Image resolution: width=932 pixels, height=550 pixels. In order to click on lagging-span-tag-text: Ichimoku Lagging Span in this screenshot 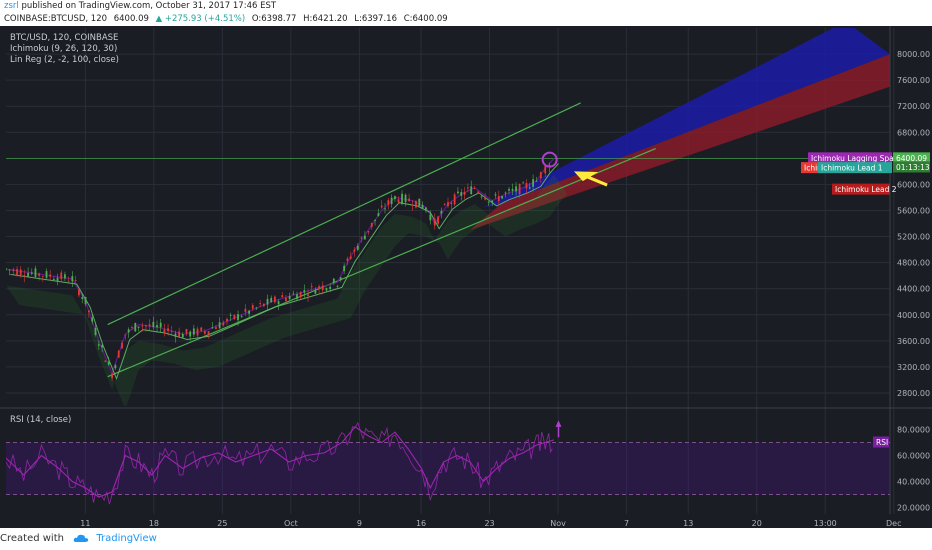, I will do `click(855, 158)`.